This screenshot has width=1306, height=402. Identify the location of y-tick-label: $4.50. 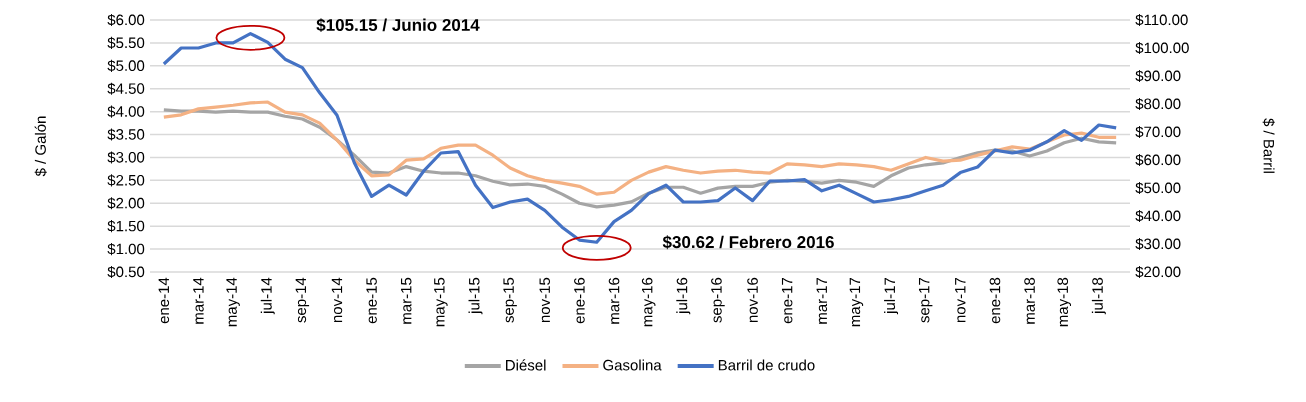
(126, 88).